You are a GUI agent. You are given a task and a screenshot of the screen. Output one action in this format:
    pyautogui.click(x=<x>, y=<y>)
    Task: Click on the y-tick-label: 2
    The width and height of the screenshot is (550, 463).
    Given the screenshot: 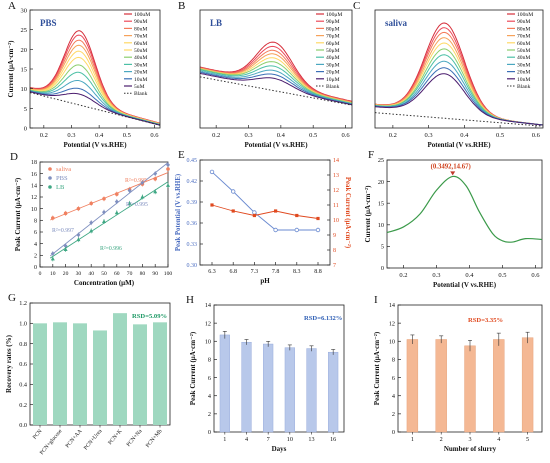 What is the action you would take?
    pyautogui.click(x=393, y=414)
    